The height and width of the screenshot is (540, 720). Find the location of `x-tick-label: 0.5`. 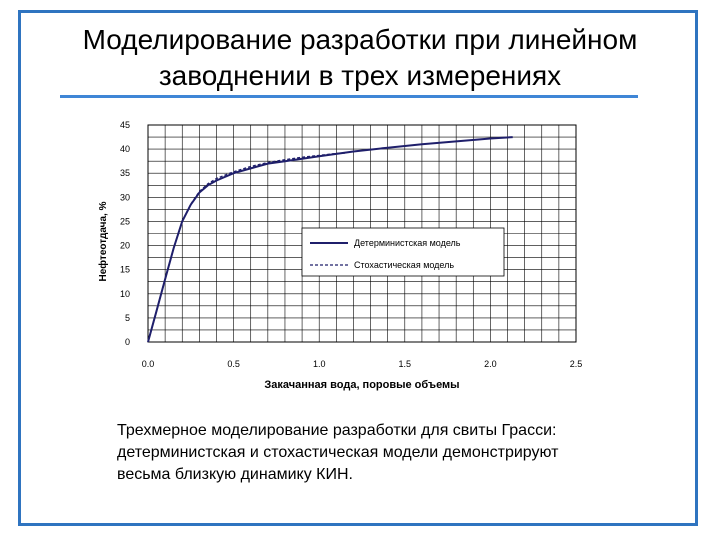

x-tick-label: 0.5 is located at coordinates (233, 364).